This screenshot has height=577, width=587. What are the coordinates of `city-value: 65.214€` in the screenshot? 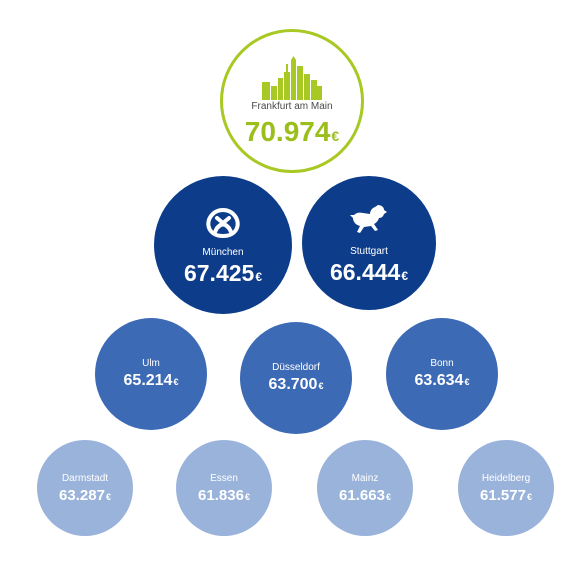 It's located at (151, 380).